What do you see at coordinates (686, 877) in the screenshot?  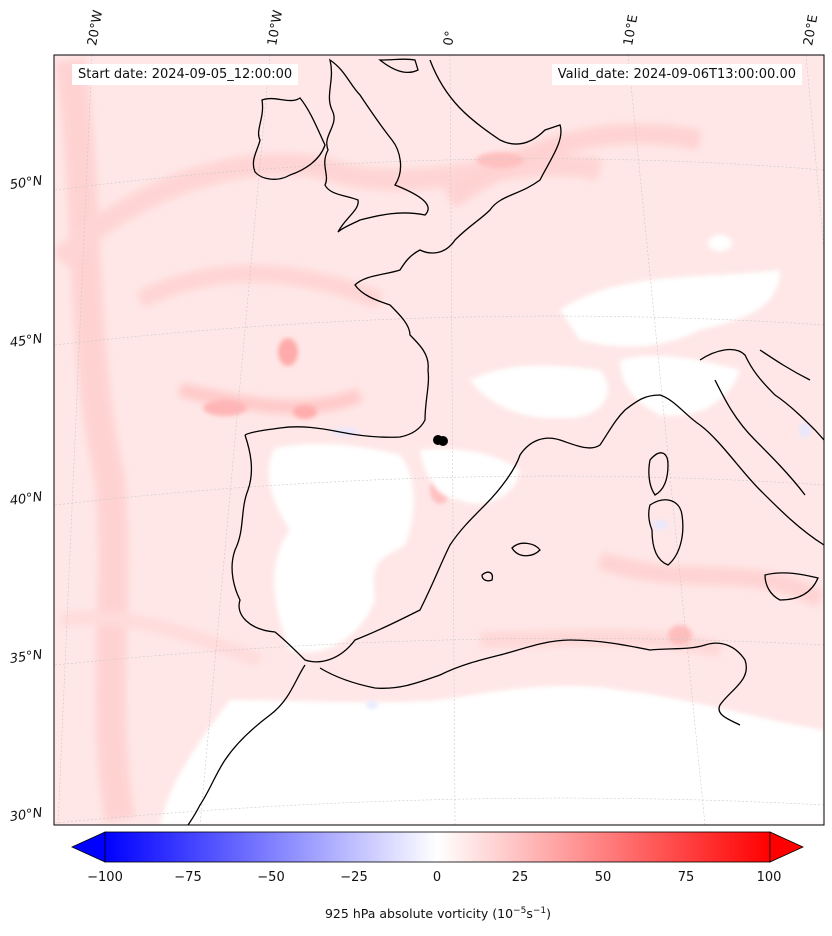 I see `colorbar-tick: 75` at bounding box center [686, 877].